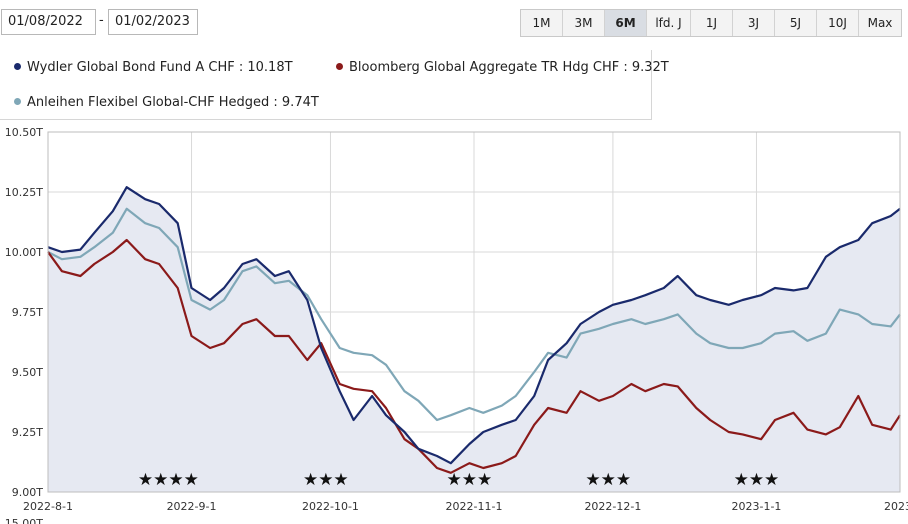 The height and width of the screenshot is (524, 908). Describe the element at coordinates (669, 23) in the screenshot. I see `range-button-ytd: lfd. J` at that location.